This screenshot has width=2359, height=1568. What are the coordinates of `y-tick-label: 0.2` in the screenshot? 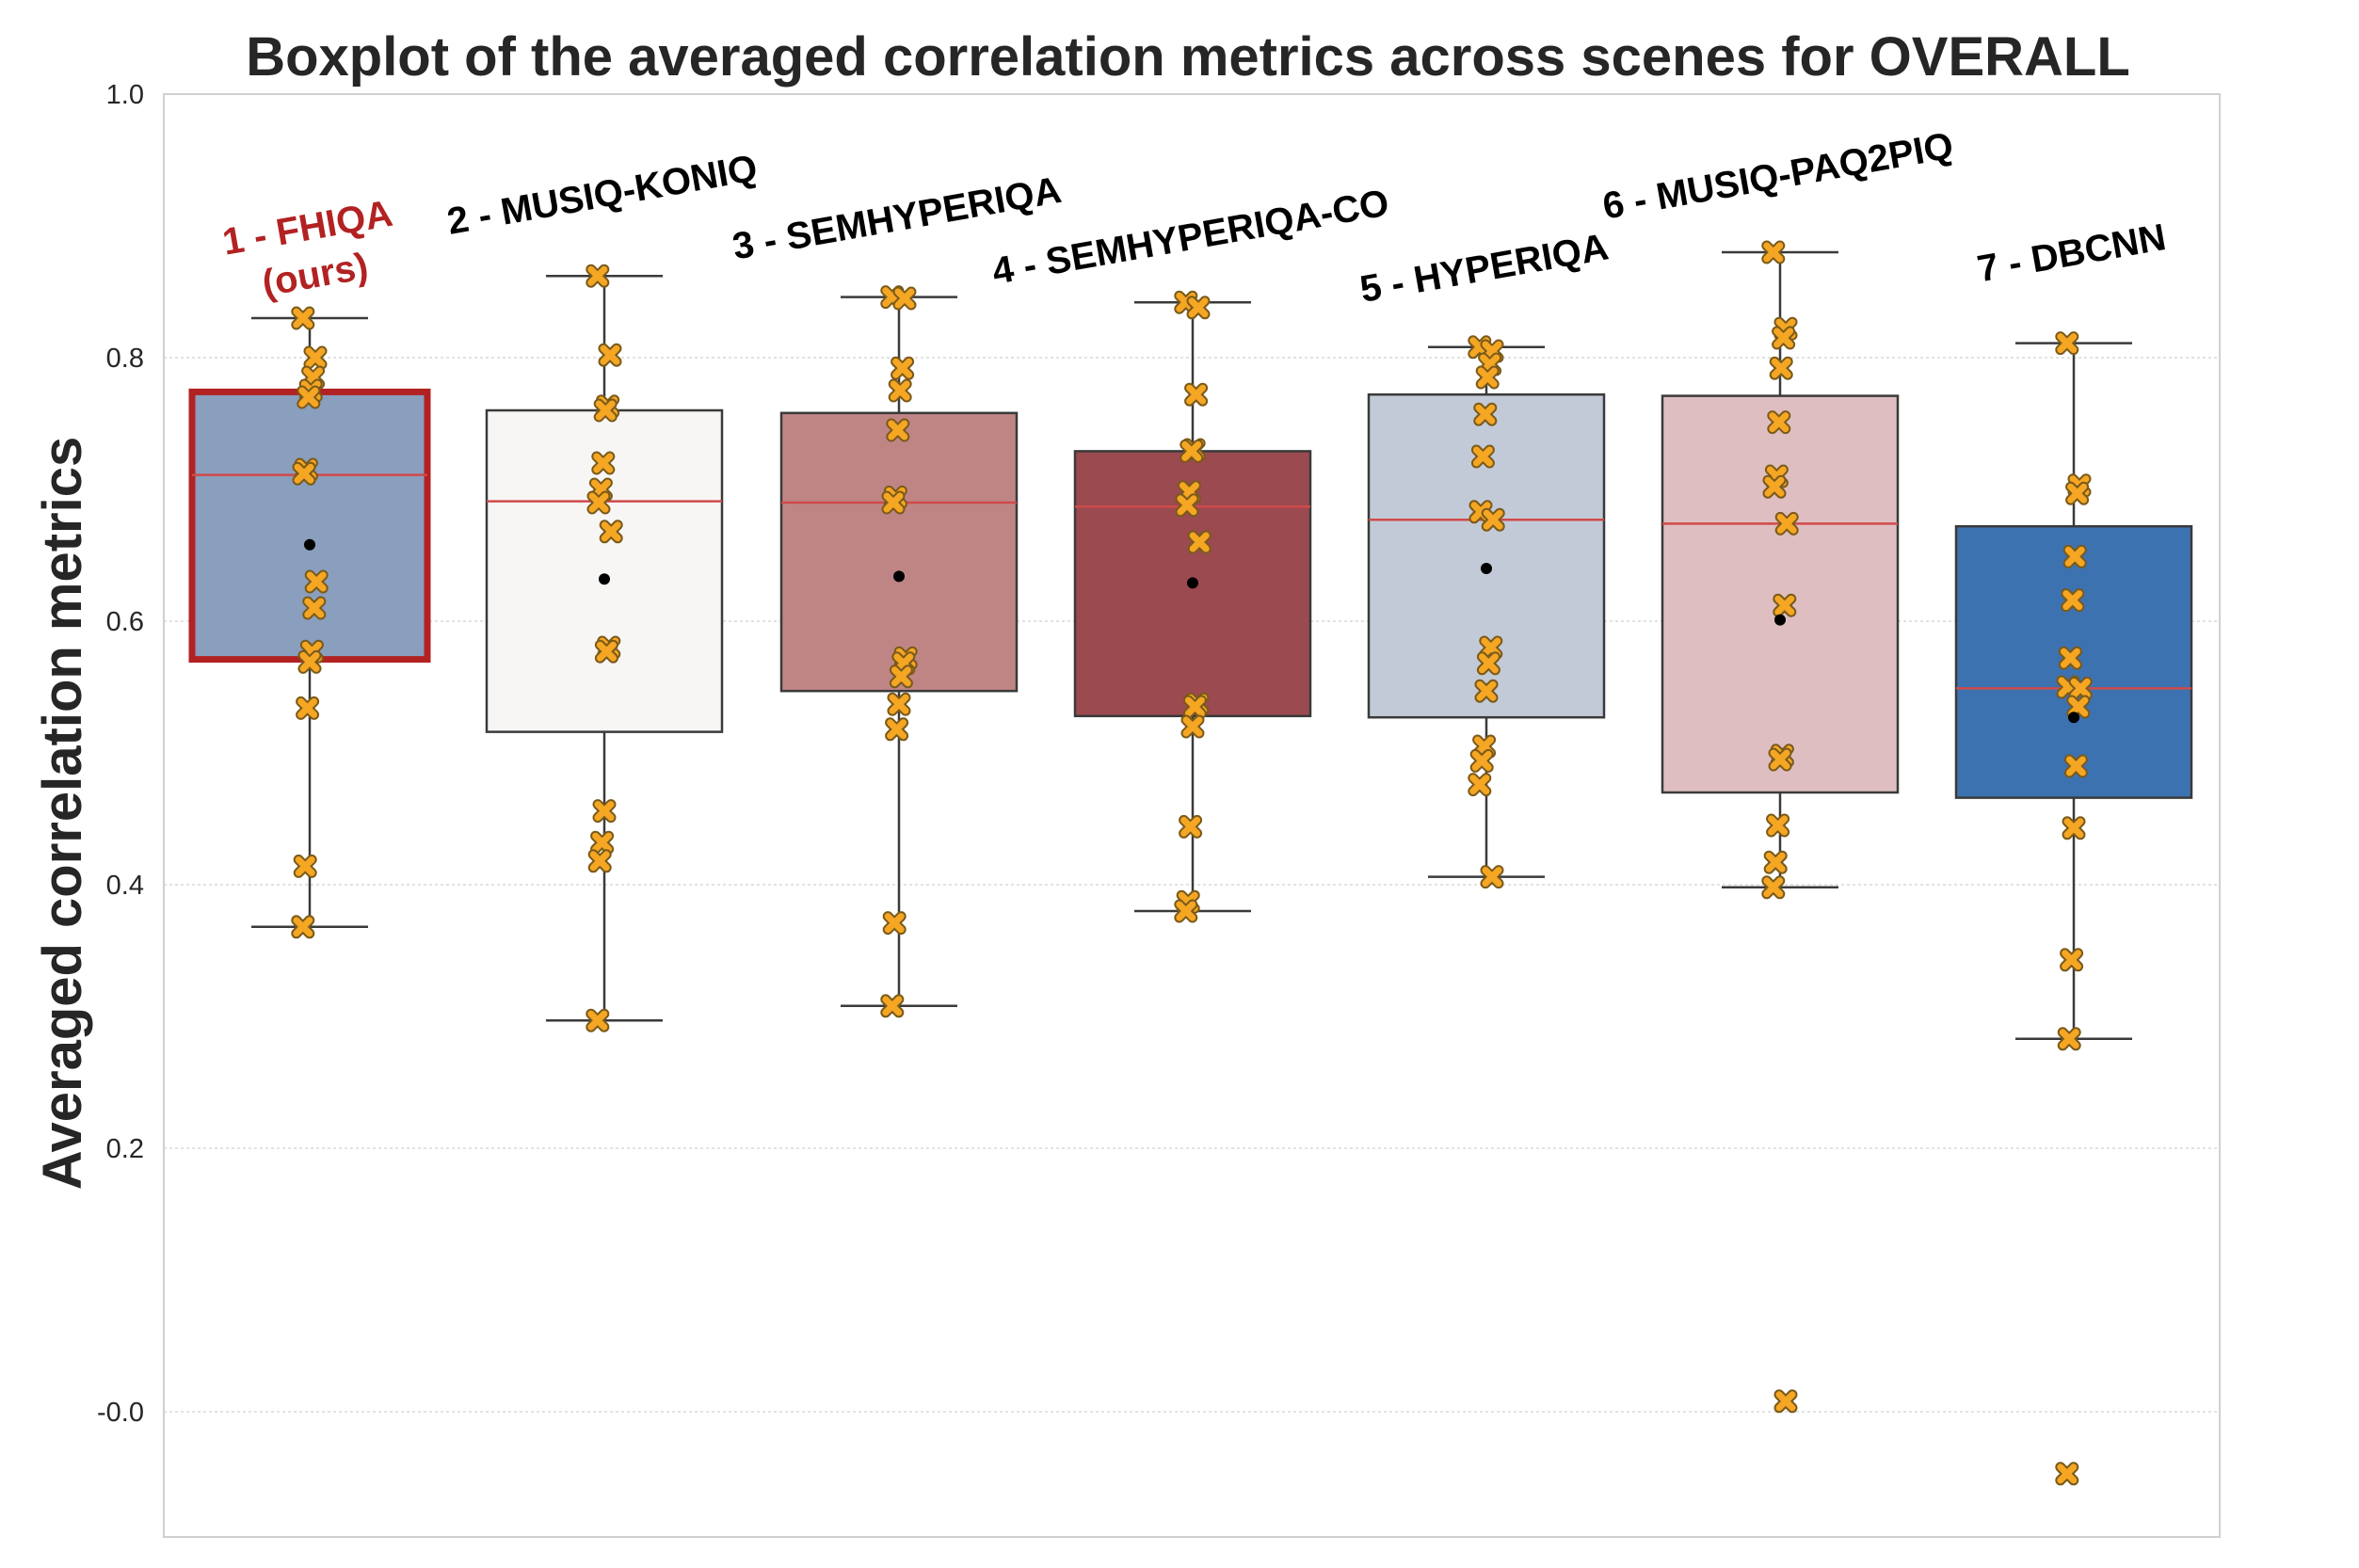 It's located at (125, 1149).